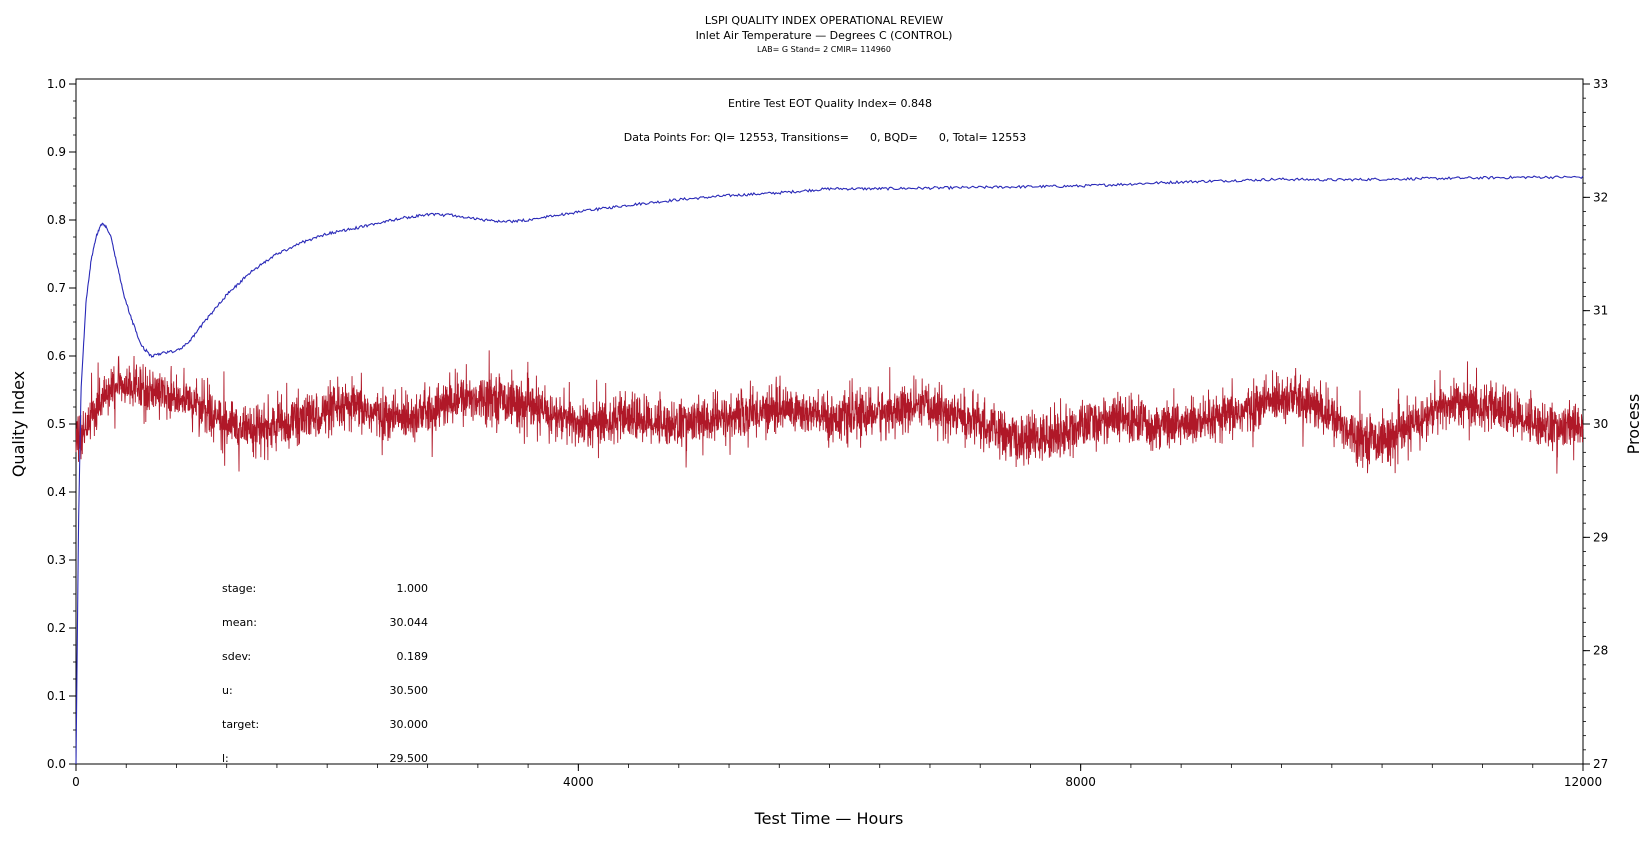 The height and width of the screenshot is (845, 1648). Describe the element at coordinates (1600, 537) in the screenshot. I see `y2-tick-label: 29` at that location.